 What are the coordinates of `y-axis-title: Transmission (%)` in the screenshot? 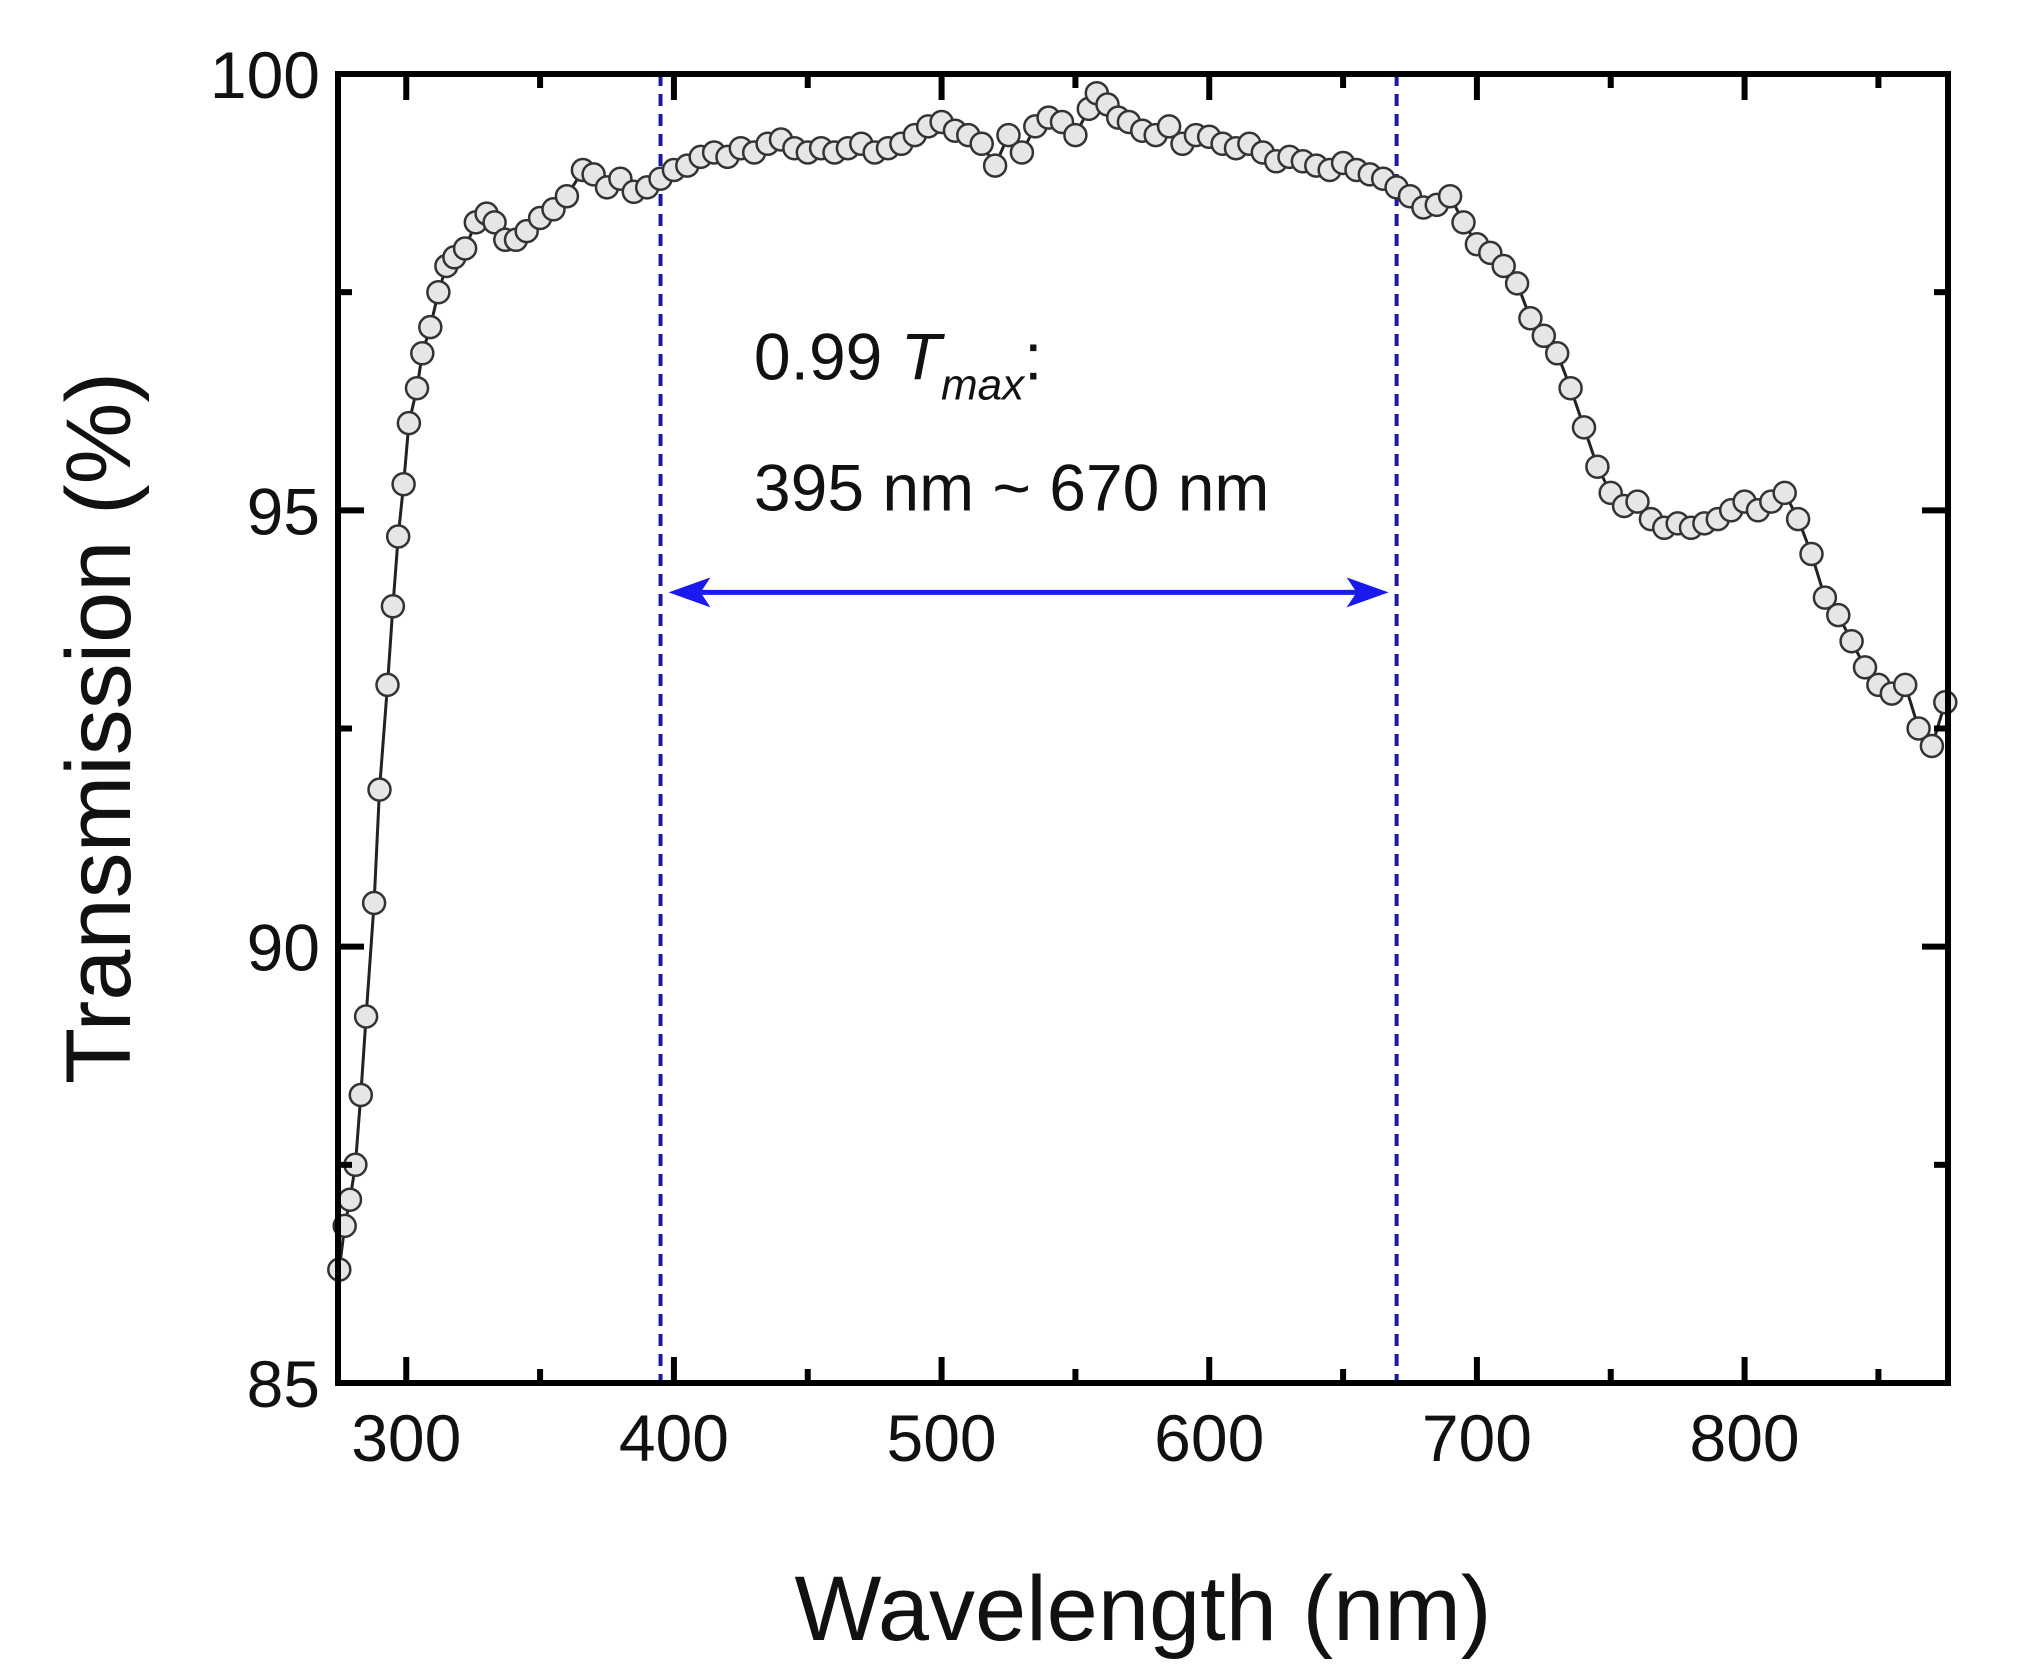 It's located at (99, 728).